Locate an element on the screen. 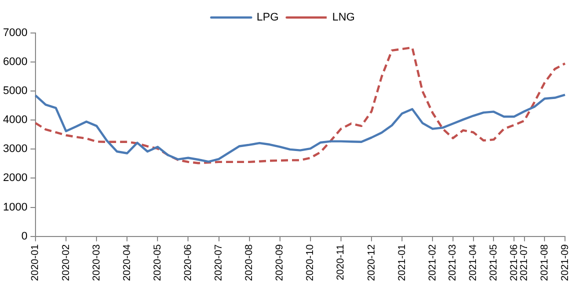 The image size is (580, 284). x-tick-label: 2021-03 is located at coordinates (453, 263).